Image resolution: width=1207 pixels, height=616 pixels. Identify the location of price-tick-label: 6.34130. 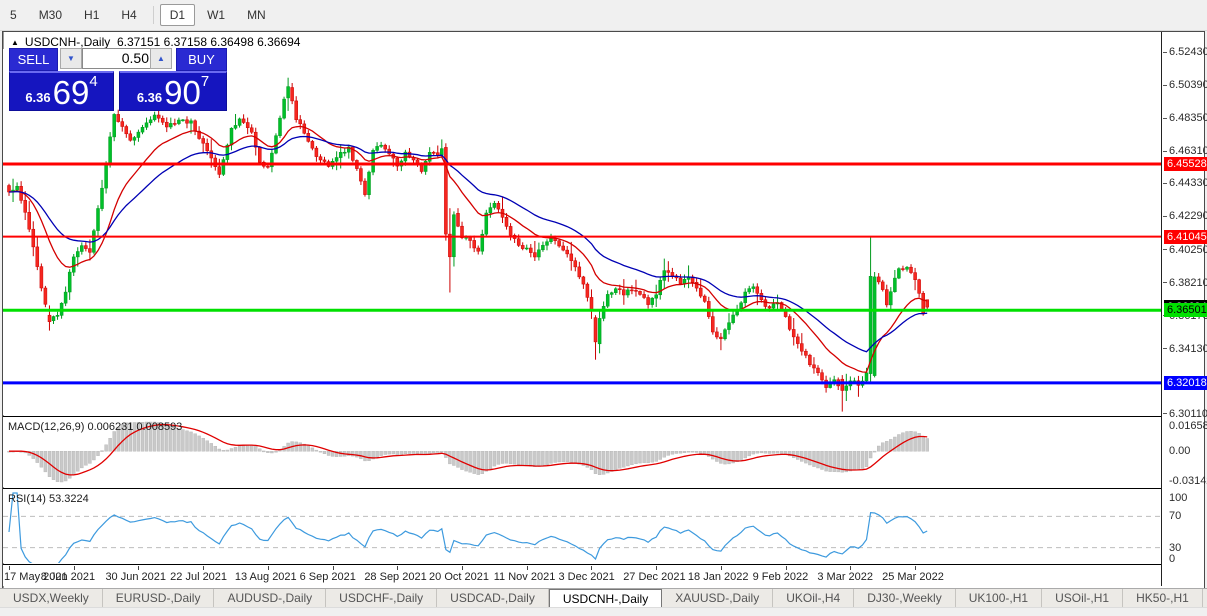
(1188, 348).